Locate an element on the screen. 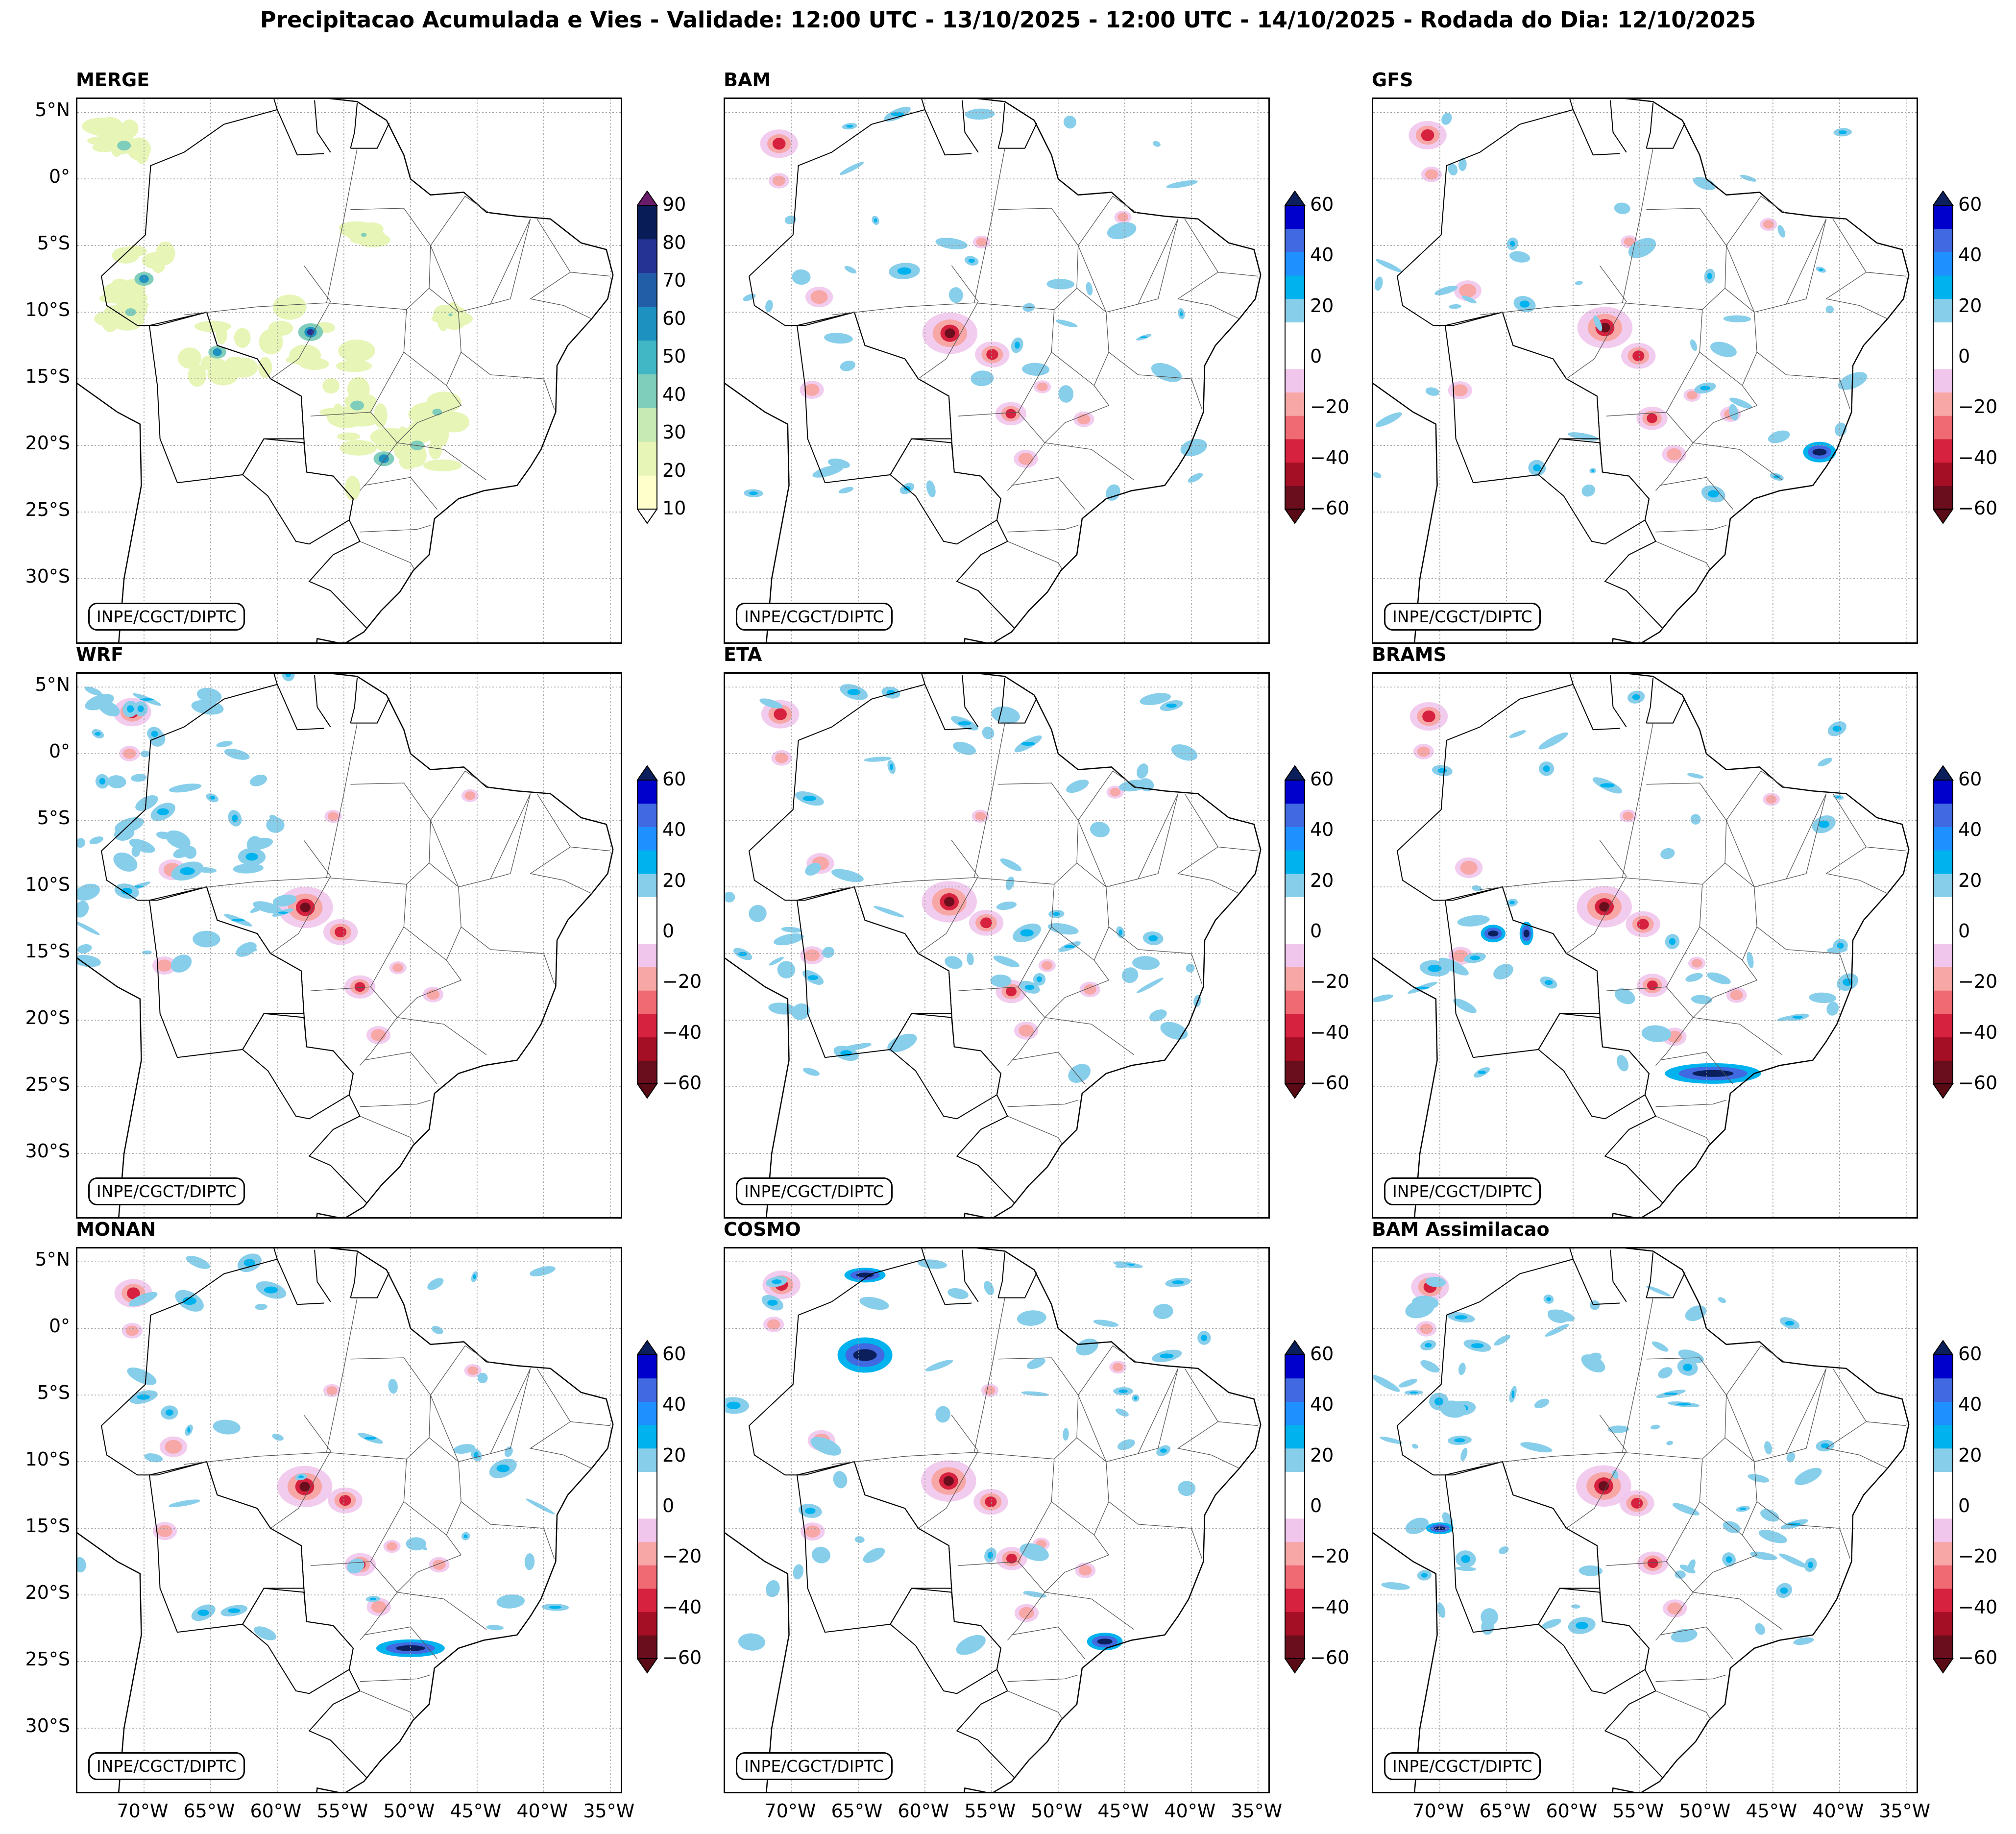 The width and height of the screenshot is (2016, 1834). longitude-label: 50°W is located at coordinates (1057, 1811).